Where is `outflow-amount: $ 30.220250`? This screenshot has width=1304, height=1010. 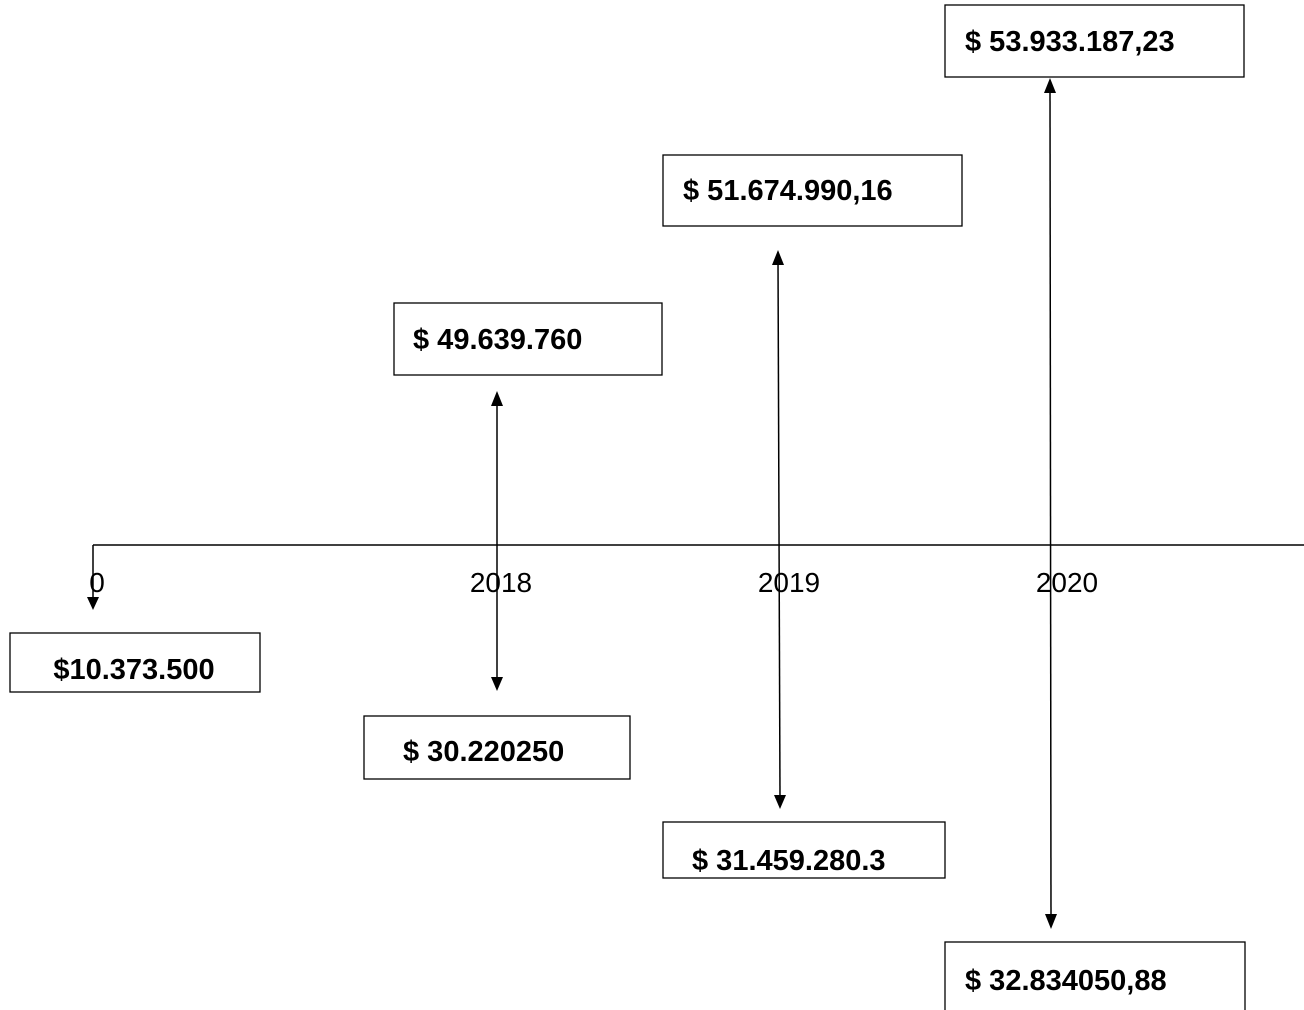 outflow-amount: $ 30.220250 is located at coordinates (483, 752).